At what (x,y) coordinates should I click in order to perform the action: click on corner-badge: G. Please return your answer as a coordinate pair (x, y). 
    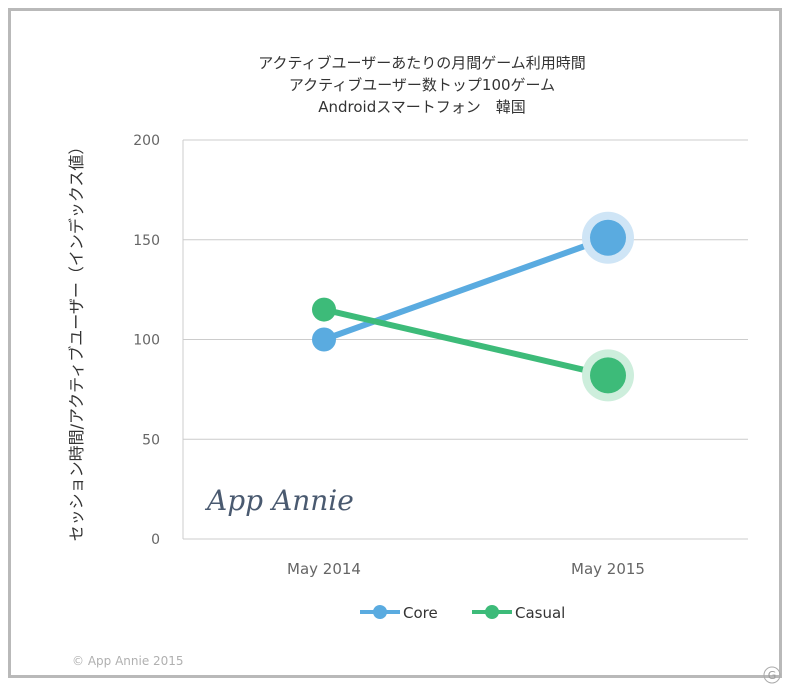
    Looking at the image, I should click on (772, 675).